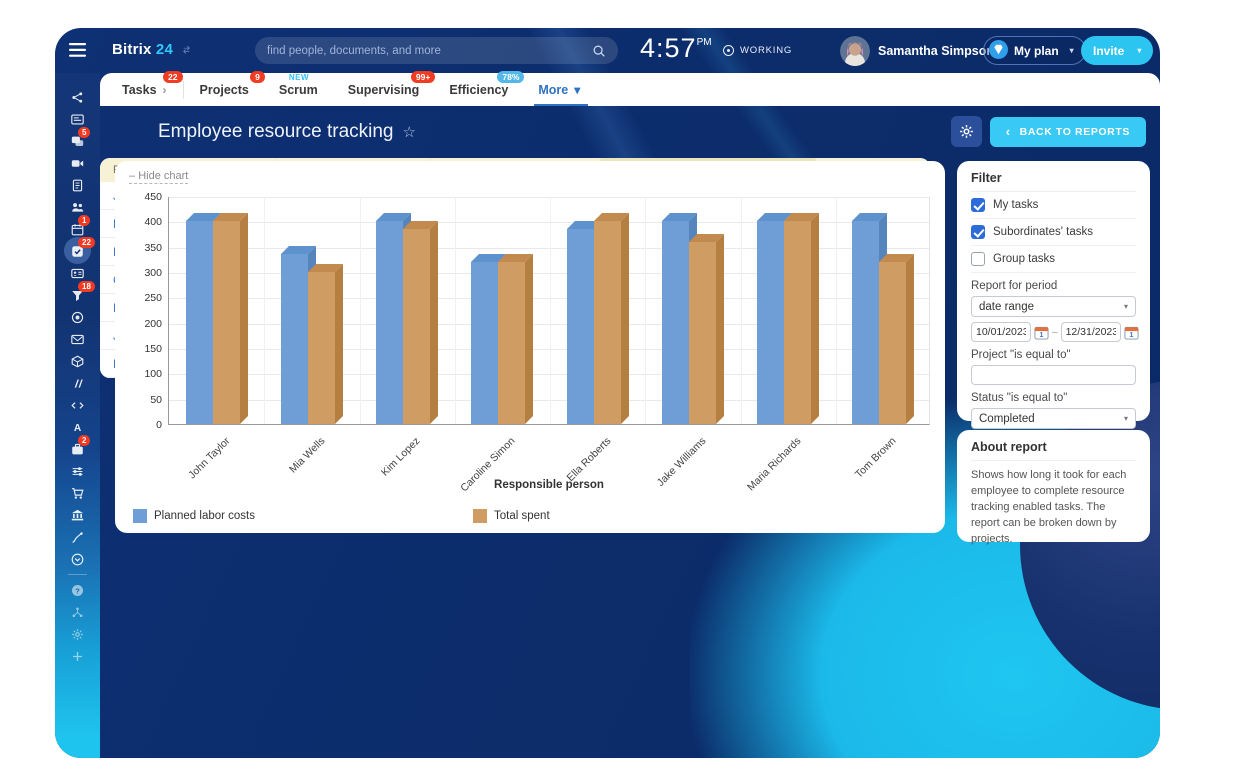  What do you see at coordinates (265, 310) in the screenshot?
I see `vertical-gridline` at bounding box center [265, 310].